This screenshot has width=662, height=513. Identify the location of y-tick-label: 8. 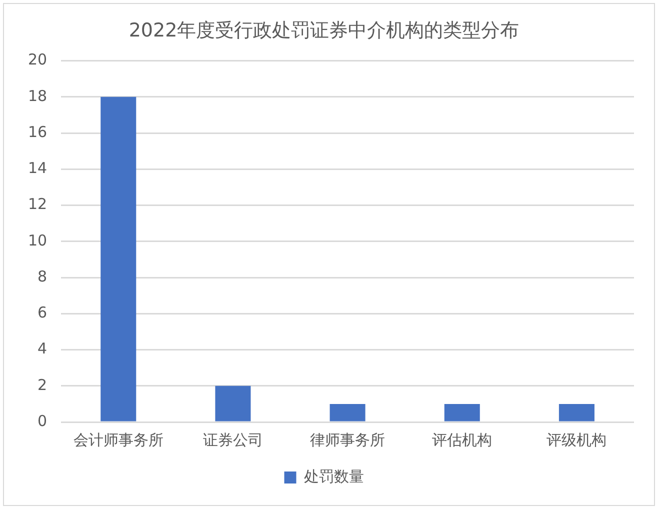
(43, 276).